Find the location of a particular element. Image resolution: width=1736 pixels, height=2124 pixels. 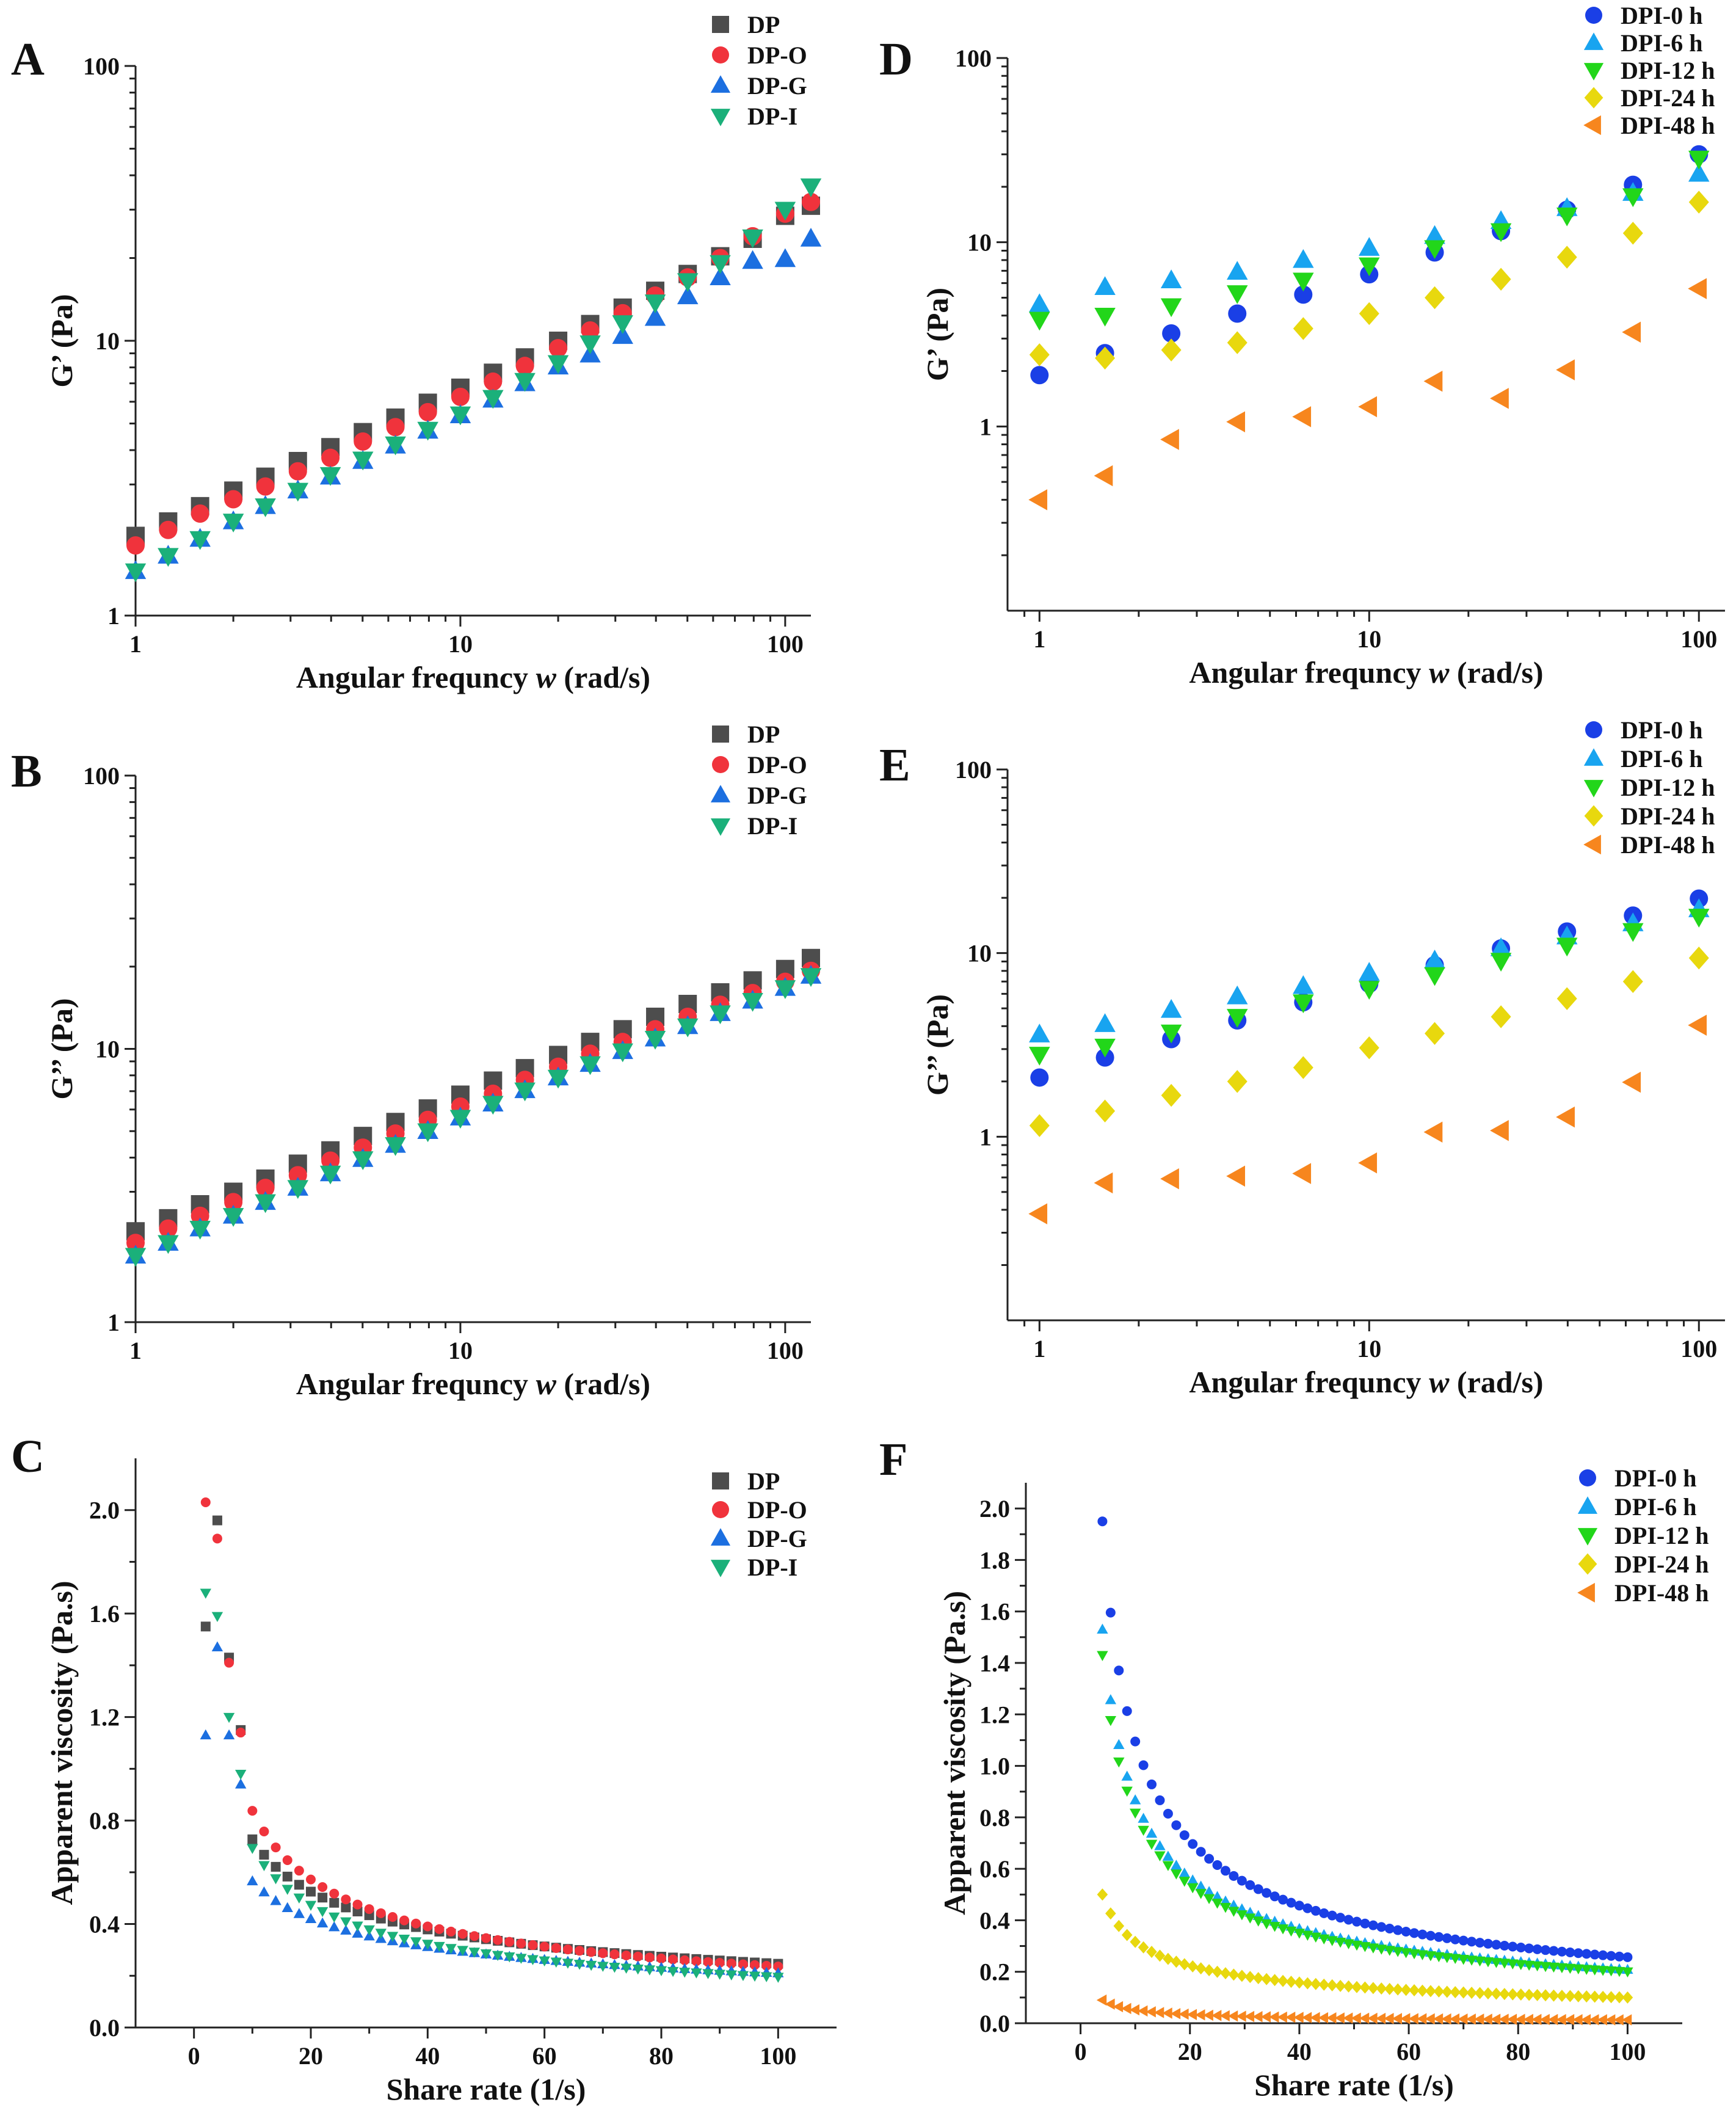

series-dp-i is located at coordinates (474, 380).